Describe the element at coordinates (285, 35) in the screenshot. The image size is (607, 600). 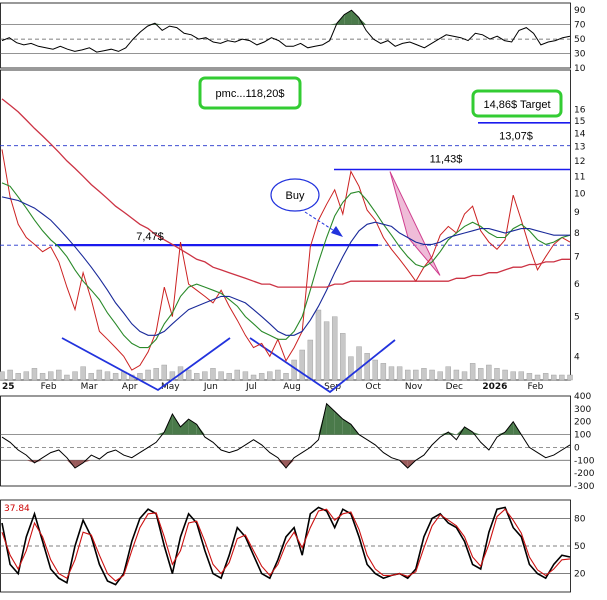
I see `rsi-panel-frame` at that location.